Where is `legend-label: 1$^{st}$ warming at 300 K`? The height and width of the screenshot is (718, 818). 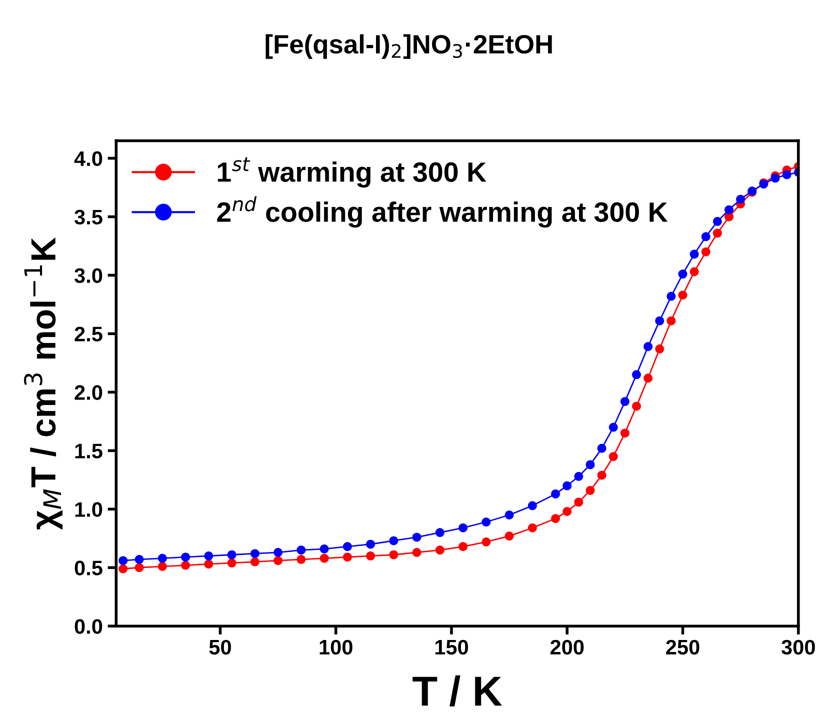 legend-label: 1$^{st}$ warming at 300 K is located at coordinates (352, 172).